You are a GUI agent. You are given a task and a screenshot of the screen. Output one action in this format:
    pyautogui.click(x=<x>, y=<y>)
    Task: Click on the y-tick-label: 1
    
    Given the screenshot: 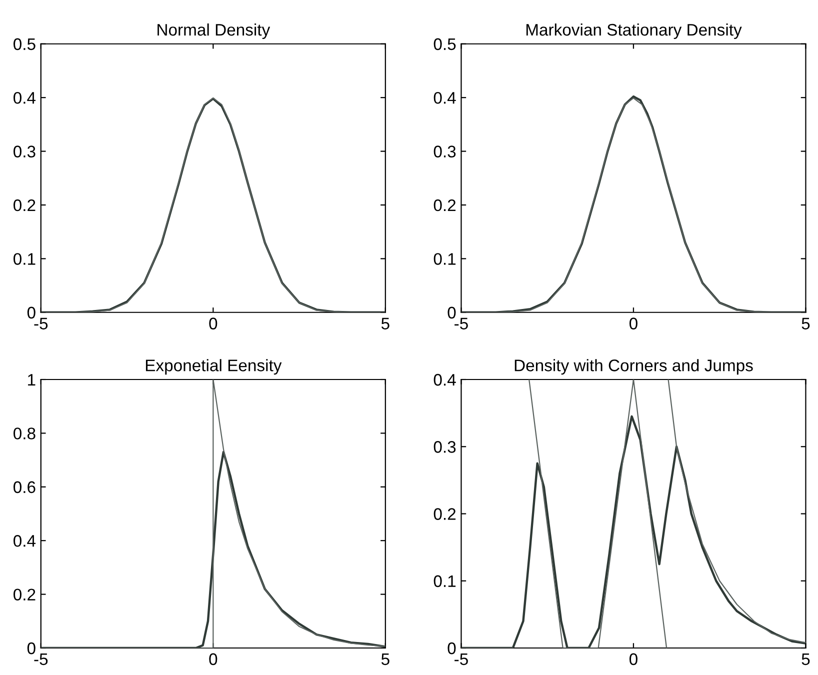 What is the action you would take?
    pyautogui.click(x=32, y=380)
    